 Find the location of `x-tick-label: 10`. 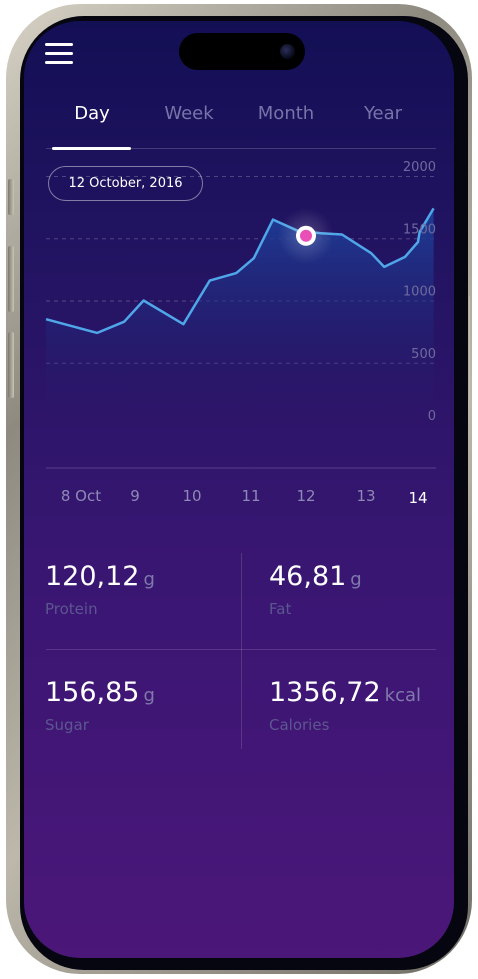

x-tick-label: 10 is located at coordinates (191, 496).